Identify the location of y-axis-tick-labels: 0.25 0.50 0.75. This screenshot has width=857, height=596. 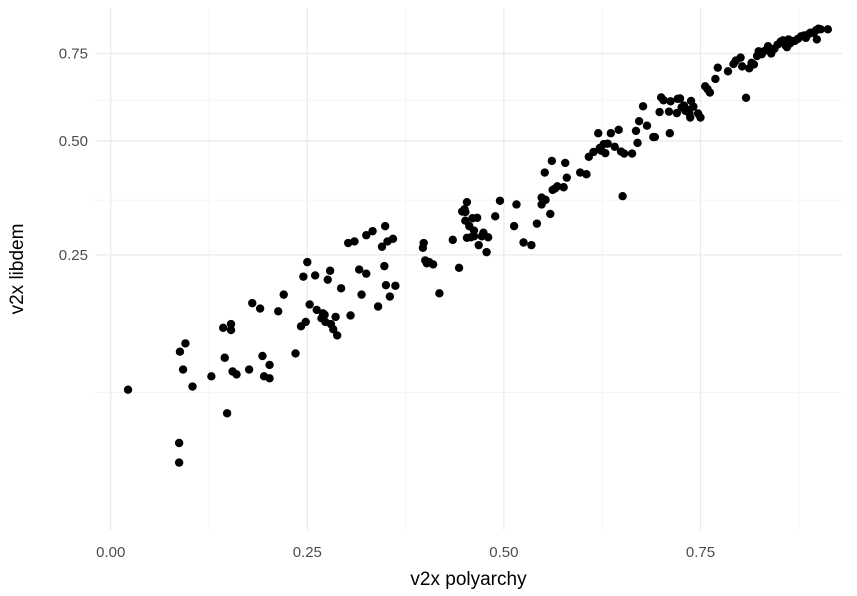
(73, 154).